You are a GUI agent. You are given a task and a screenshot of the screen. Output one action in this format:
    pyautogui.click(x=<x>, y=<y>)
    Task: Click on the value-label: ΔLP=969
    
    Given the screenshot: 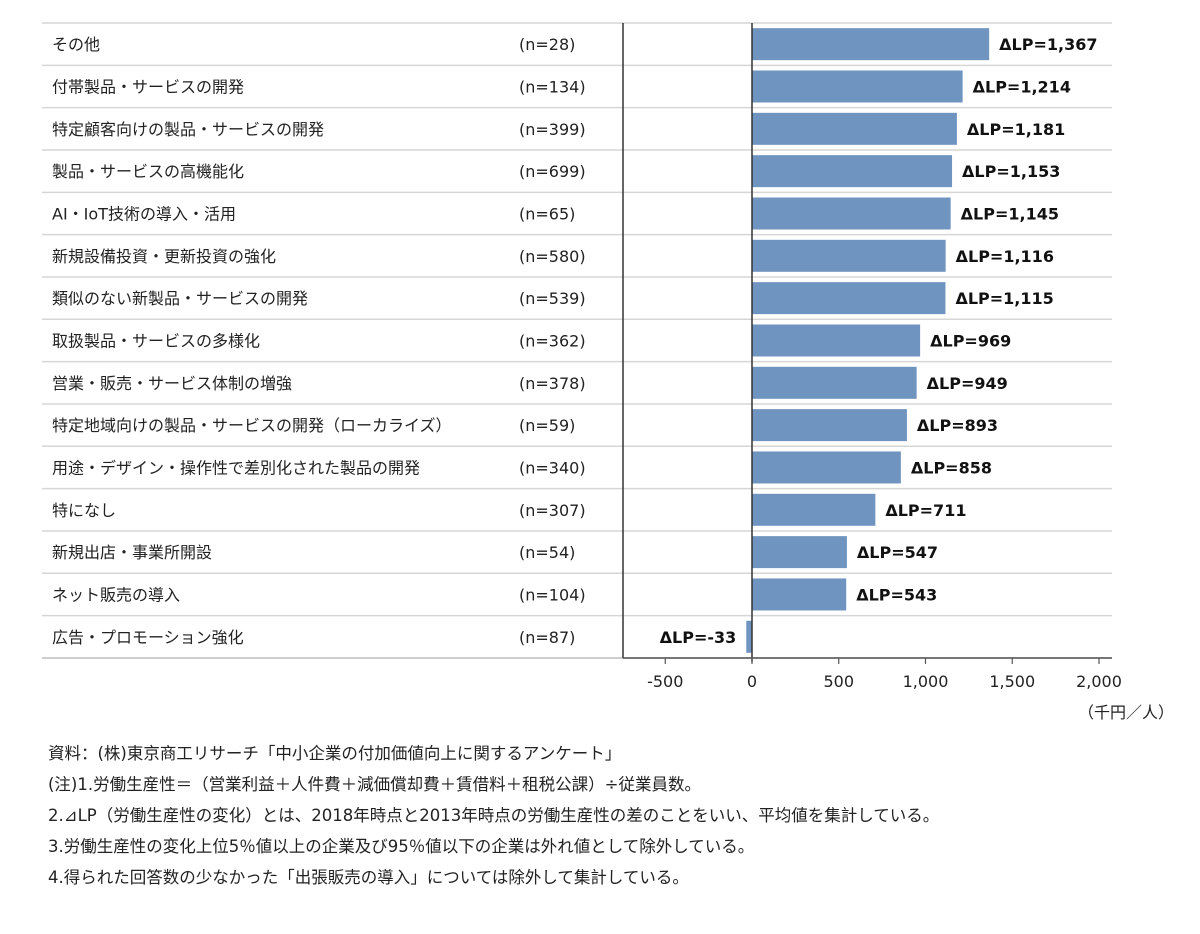 What is the action you would take?
    pyautogui.click(x=970, y=340)
    